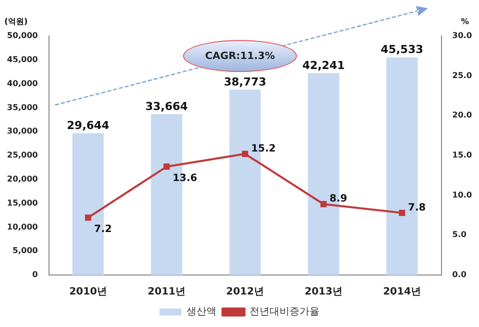 This screenshot has height=327, width=479. I want to click on data-label: 29,644, so click(88, 125).